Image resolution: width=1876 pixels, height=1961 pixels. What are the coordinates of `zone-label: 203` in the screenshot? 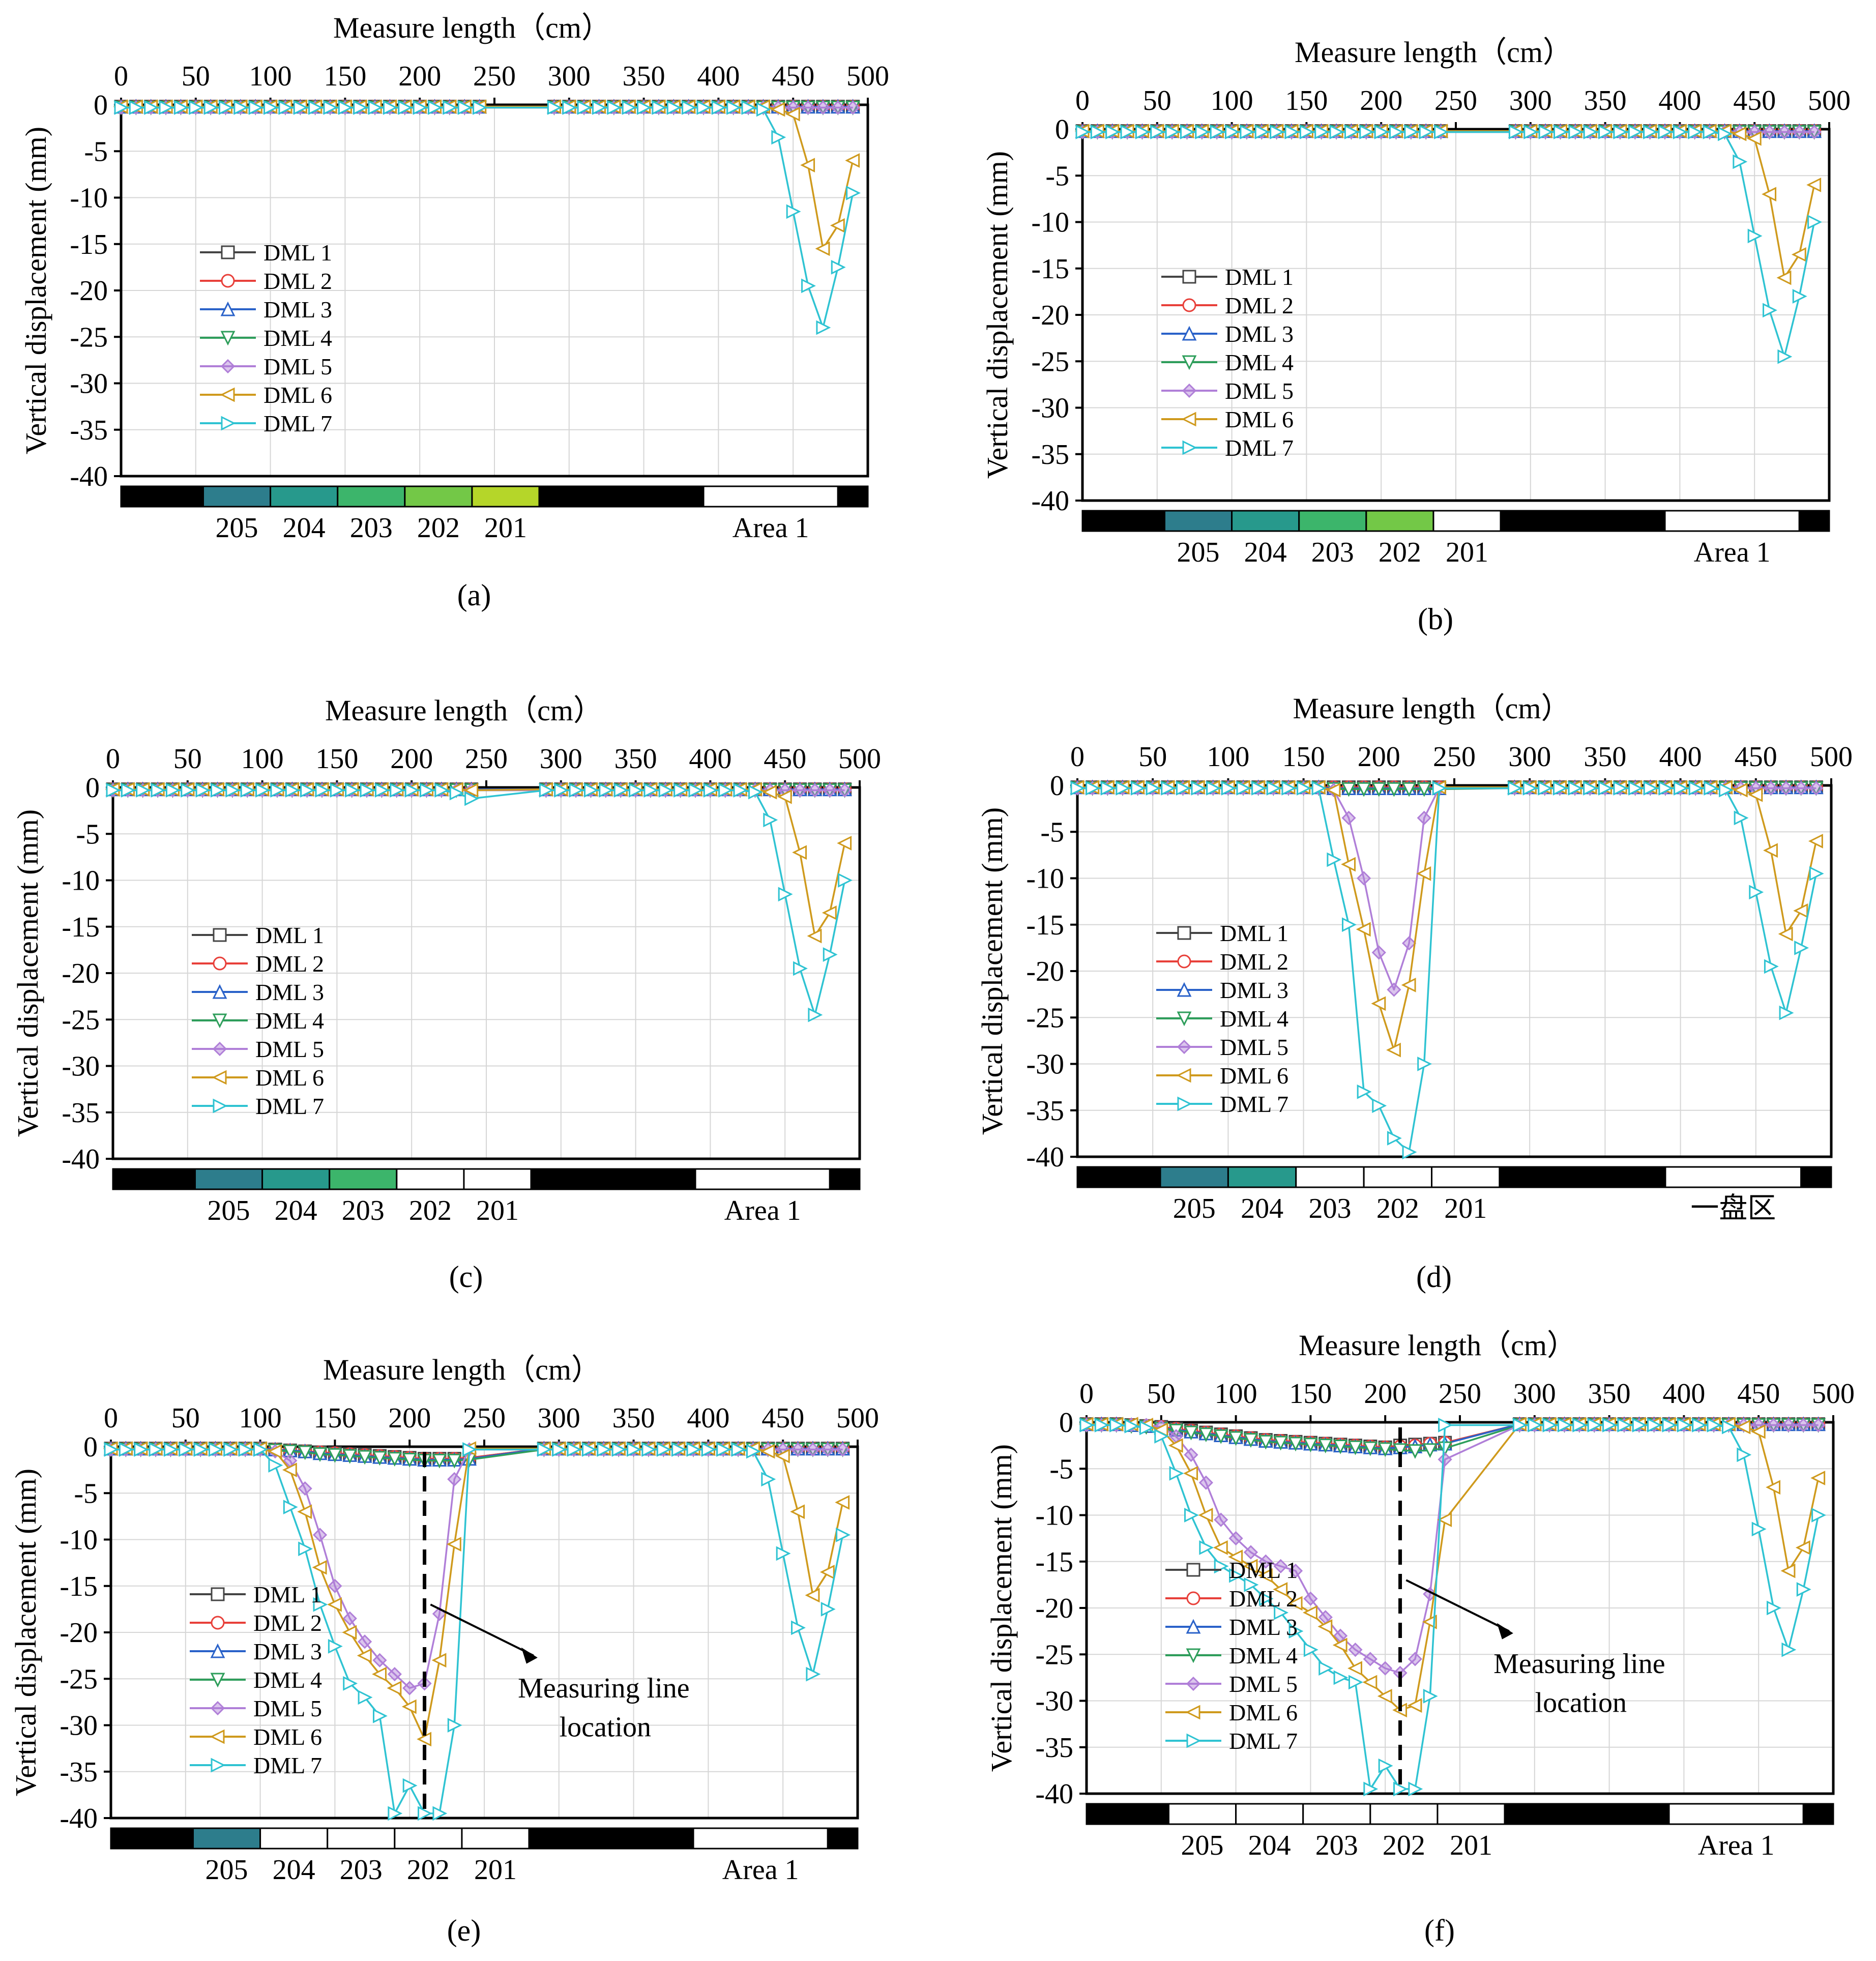 It's located at (363, 1210).